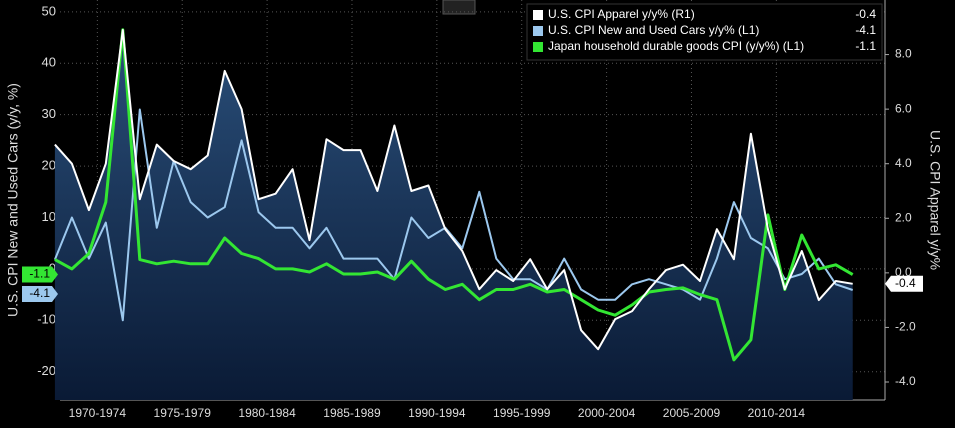 Image resolution: width=955 pixels, height=428 pixels. Describe the element at coordinates (607, 413) in the screenshot. I see `x-tick-label: 2000-2004` at that location.